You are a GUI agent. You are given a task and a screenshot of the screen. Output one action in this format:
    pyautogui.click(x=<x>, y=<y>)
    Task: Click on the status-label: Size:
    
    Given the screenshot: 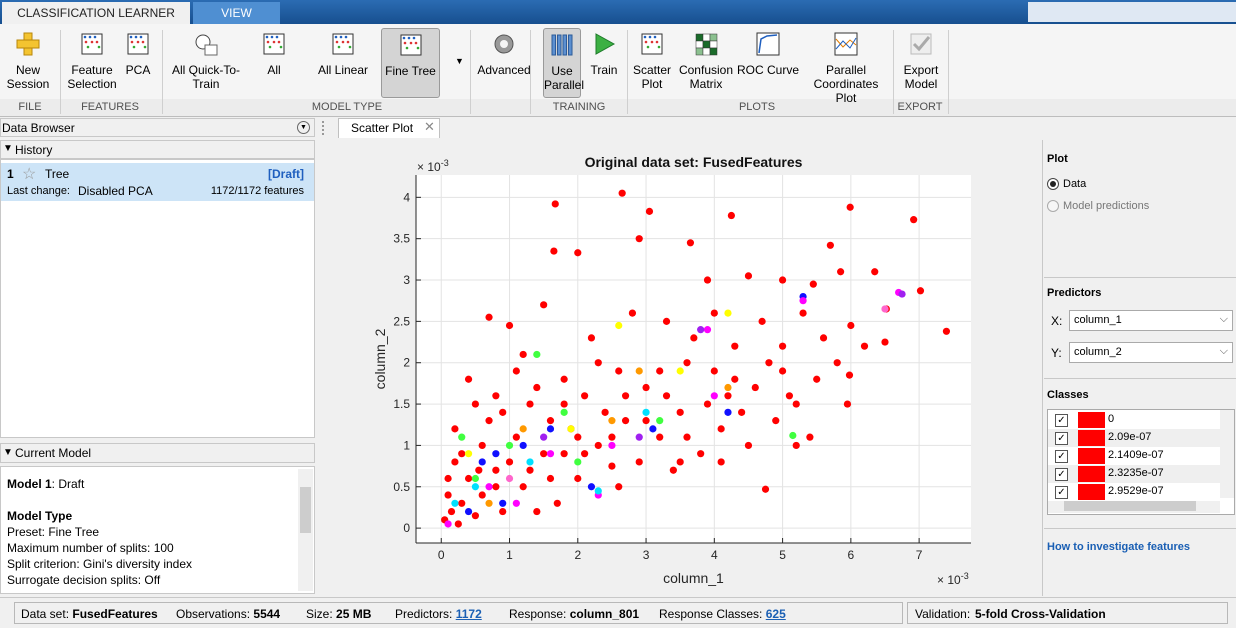 What is the action you would take?
    pyautogui.click(x=319, y=614)
    